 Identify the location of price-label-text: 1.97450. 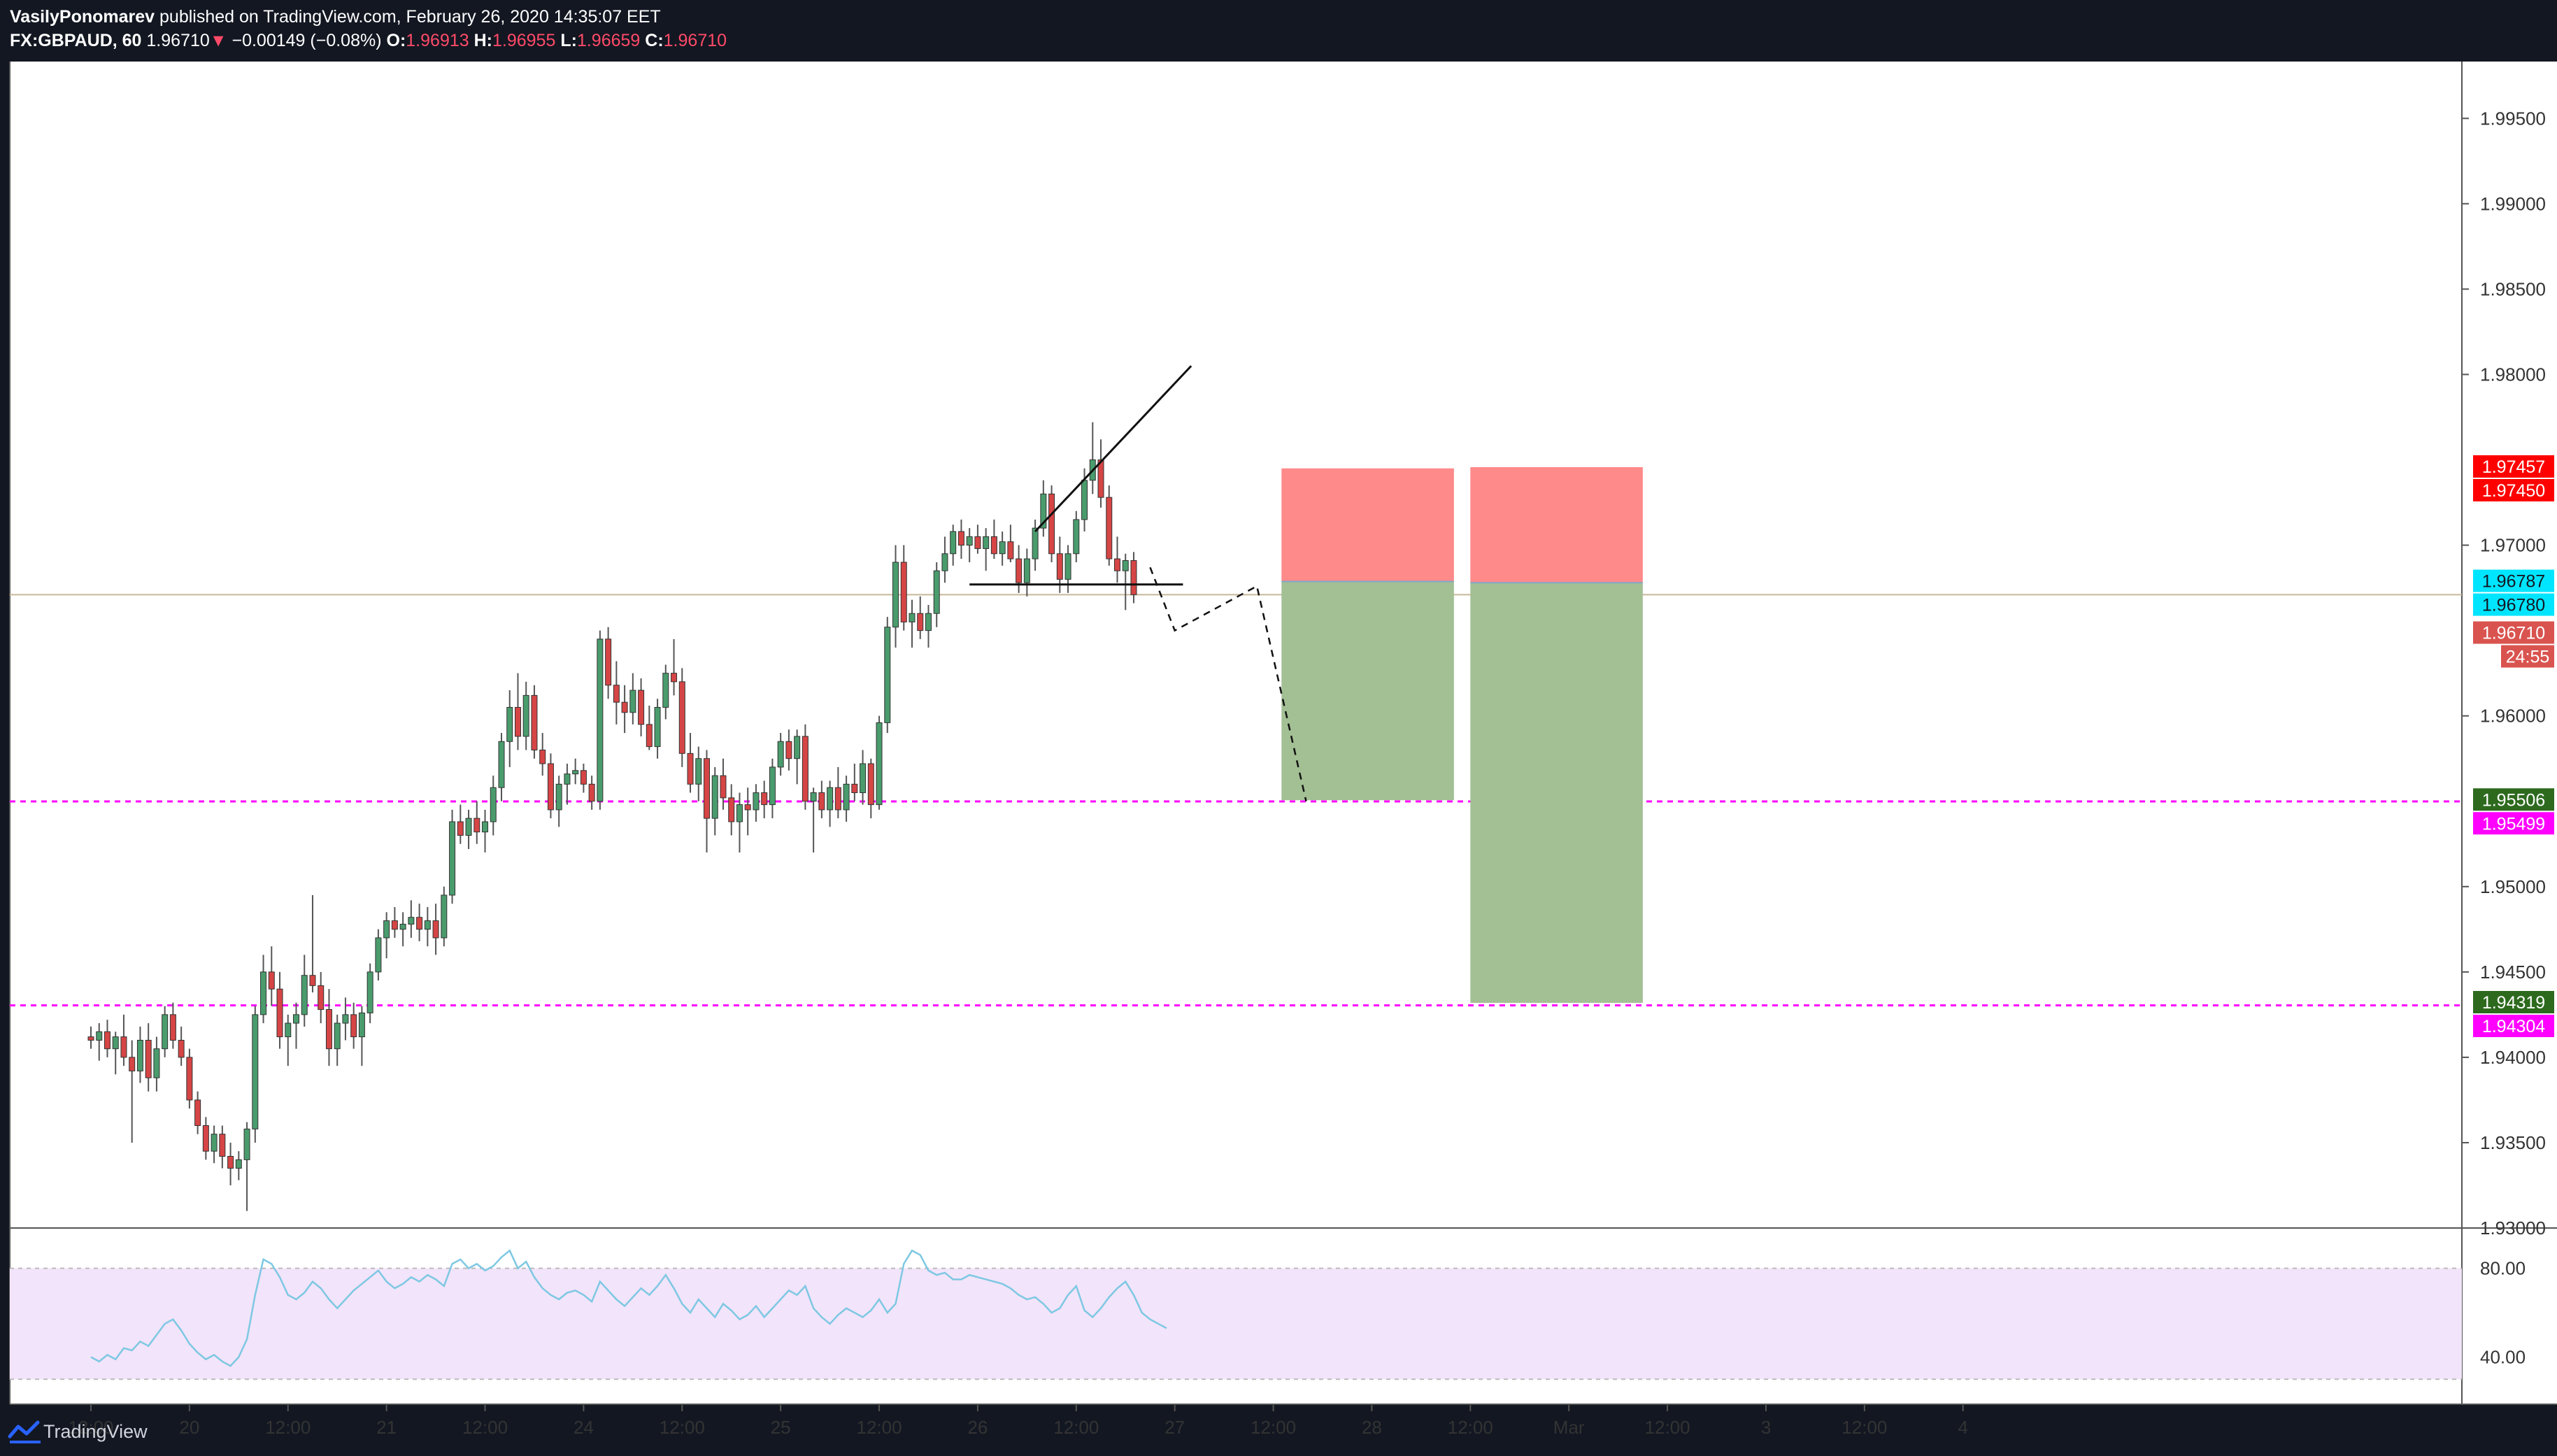
(2513, 491).